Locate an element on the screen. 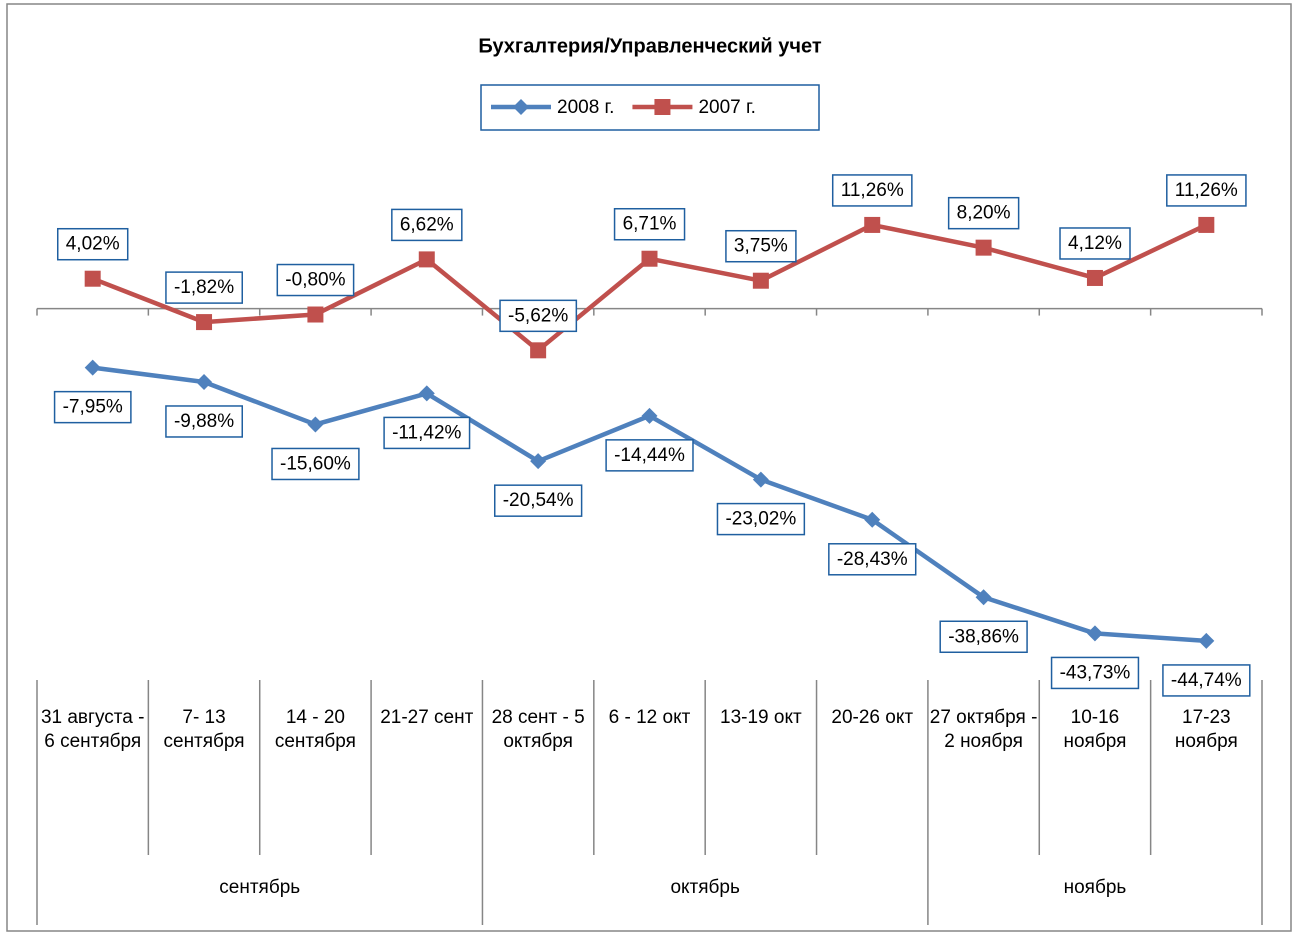 This screenshot has width=1299, height=936. x-tick-label: 20-26 окт is located at coordinates (872, 717).